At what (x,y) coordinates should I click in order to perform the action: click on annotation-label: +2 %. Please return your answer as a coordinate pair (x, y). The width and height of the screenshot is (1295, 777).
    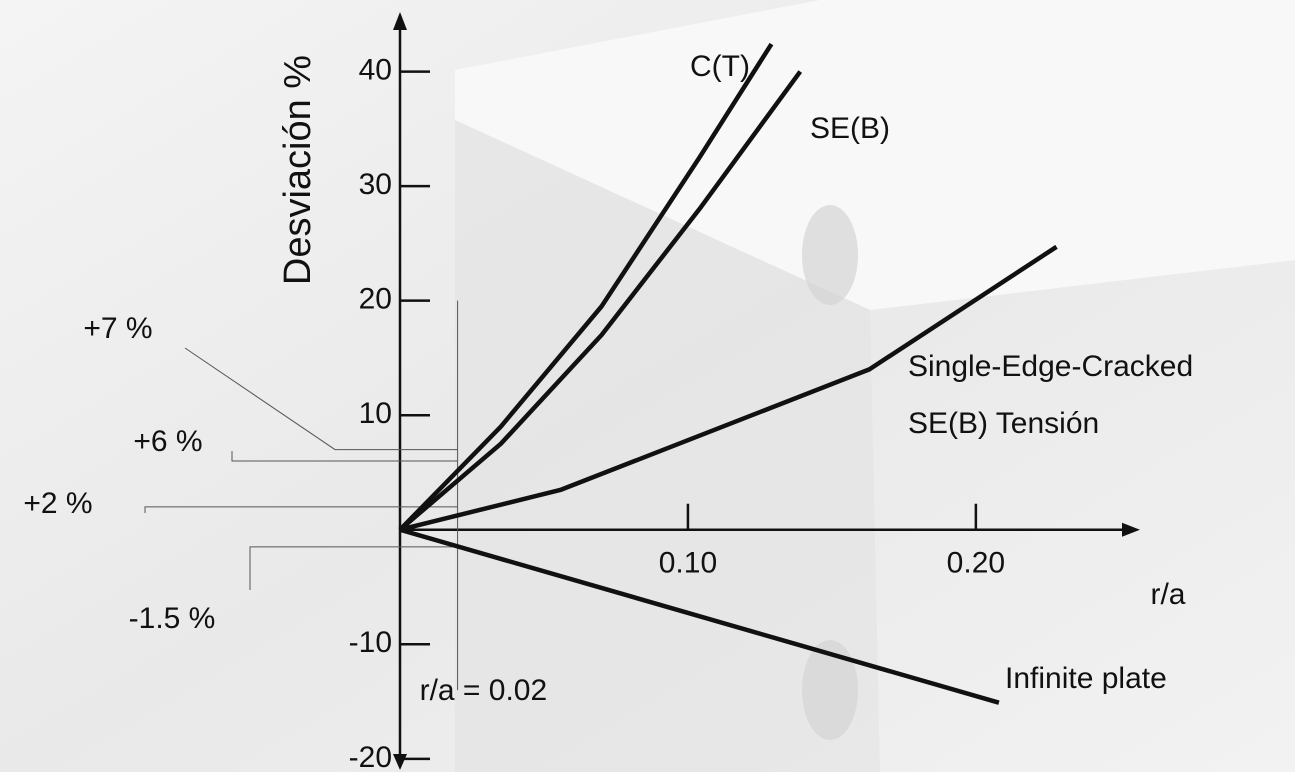
    Looking at the image, I should click on (57, 503).